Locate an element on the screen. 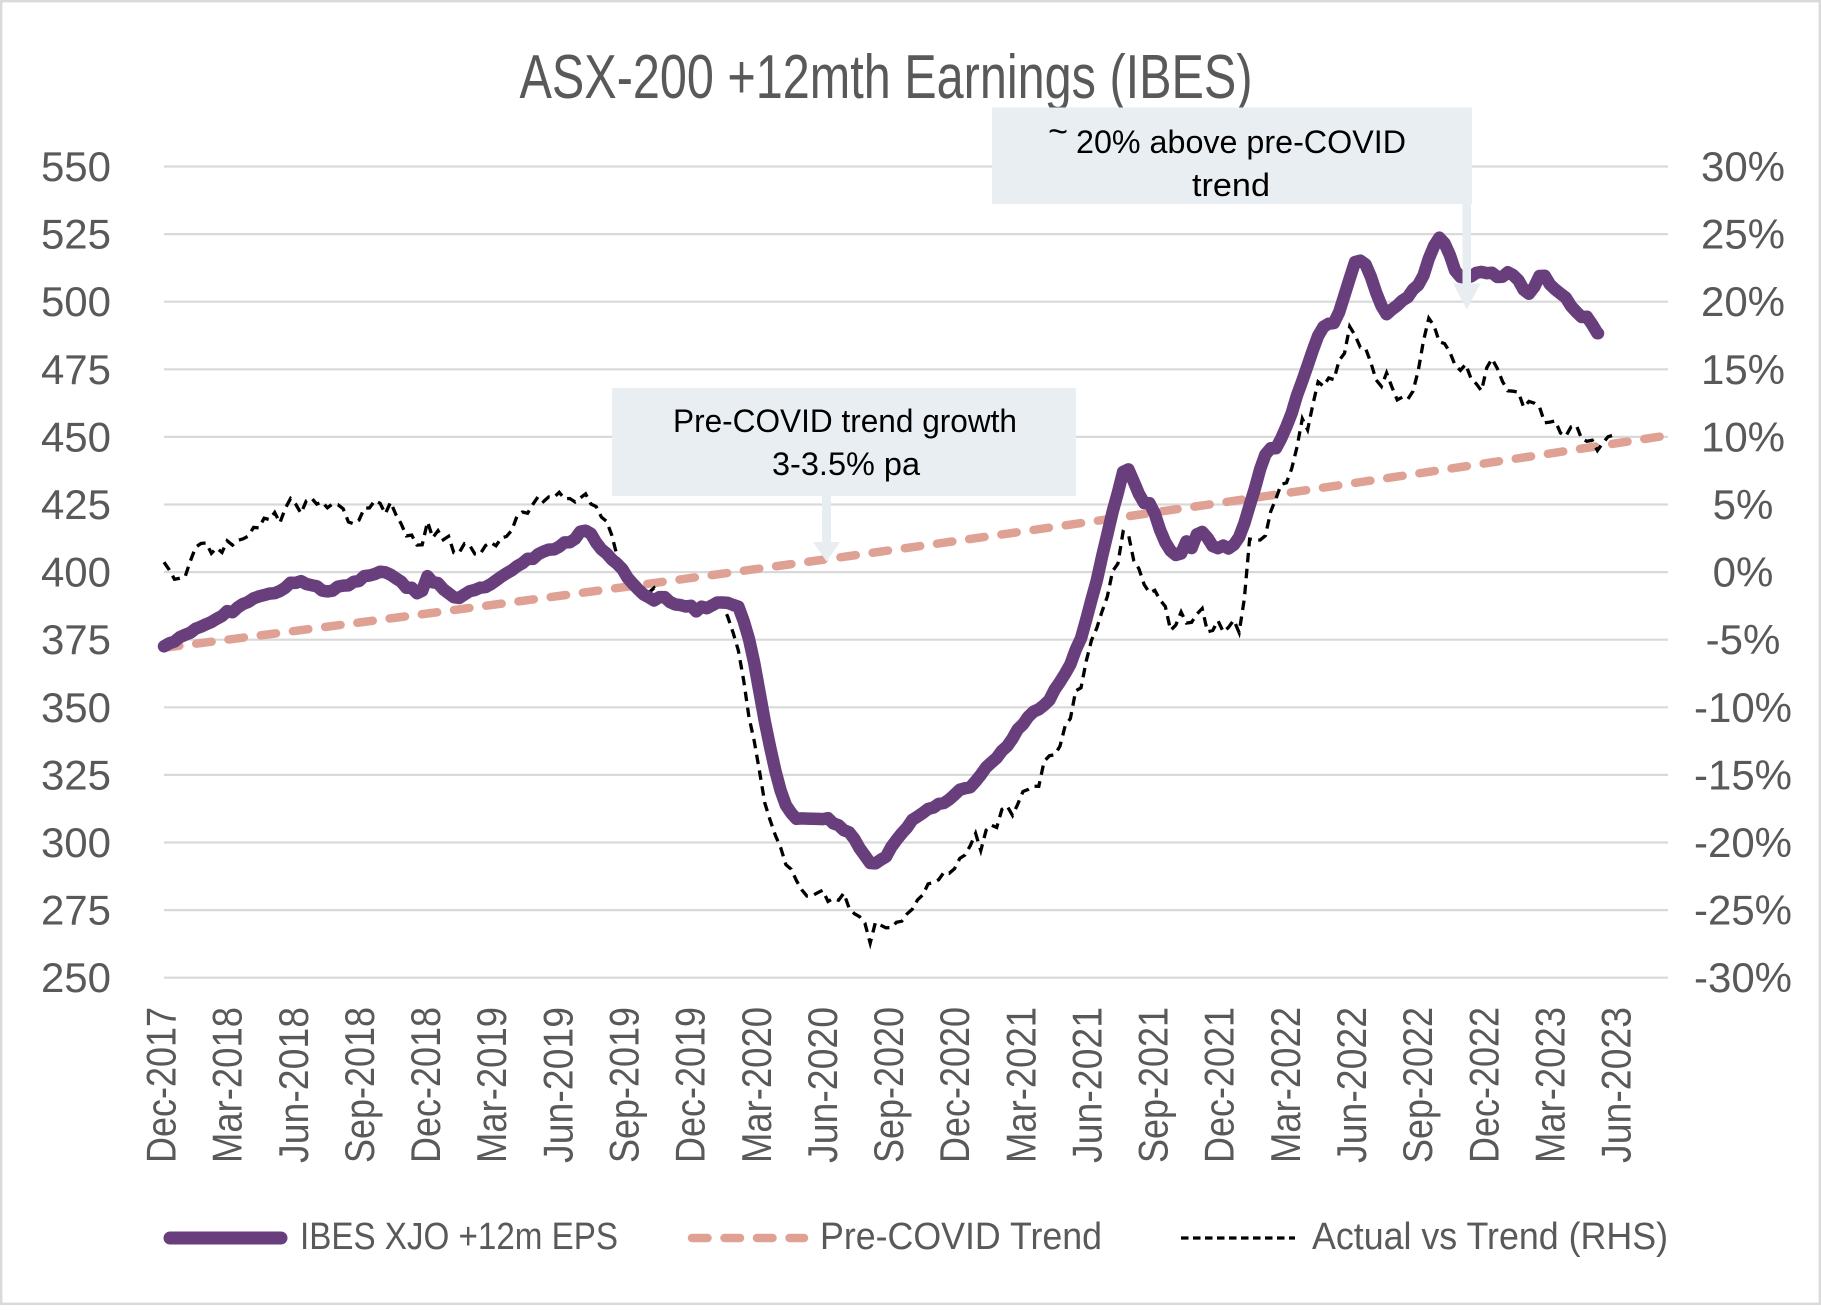 This screenshot has height=1310, width=1821. svg-text: Jun-2023 is located at coordinates (1616, 1085).